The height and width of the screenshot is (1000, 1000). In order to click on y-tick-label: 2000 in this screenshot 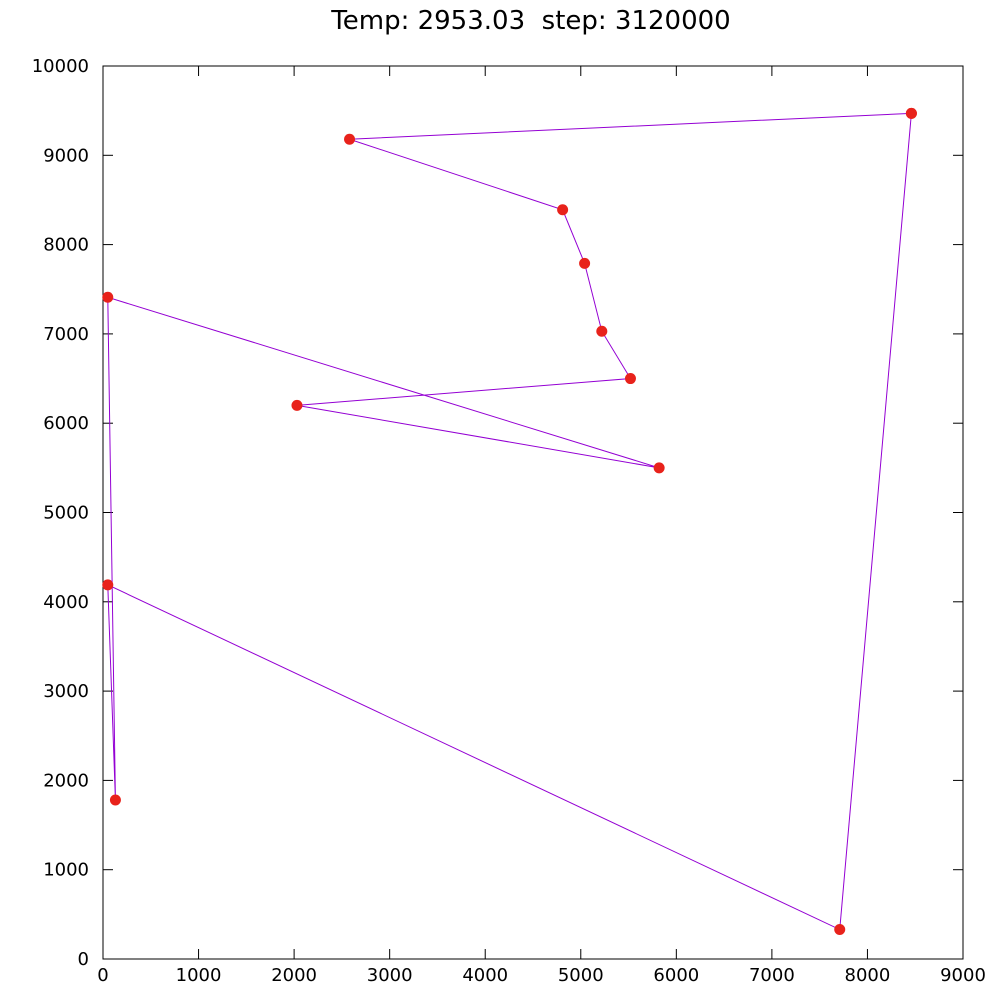, I will do `click(66, 780)`.